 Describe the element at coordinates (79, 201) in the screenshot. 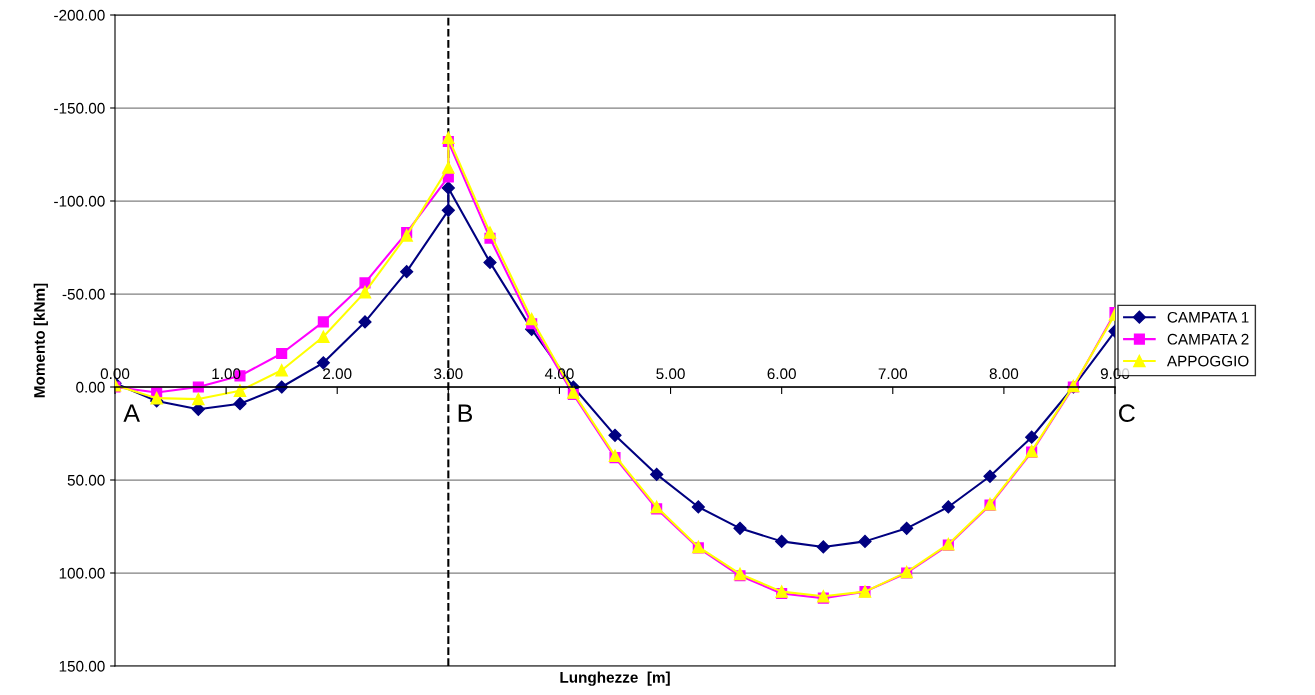

I see `y-tick-label: -100.00` at that location.